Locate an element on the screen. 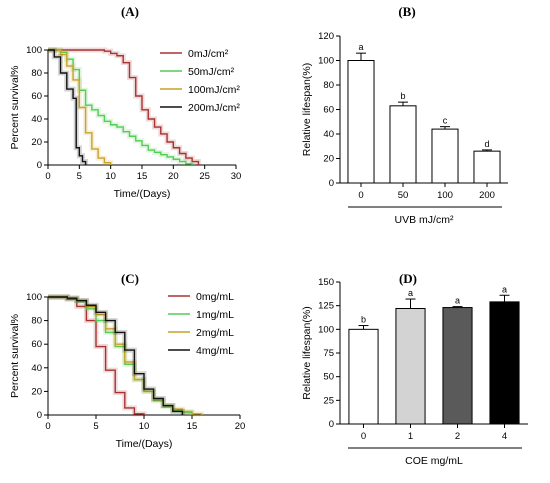  legend-label-0: 0mJ/cm² is located at coordinates (208, 54).